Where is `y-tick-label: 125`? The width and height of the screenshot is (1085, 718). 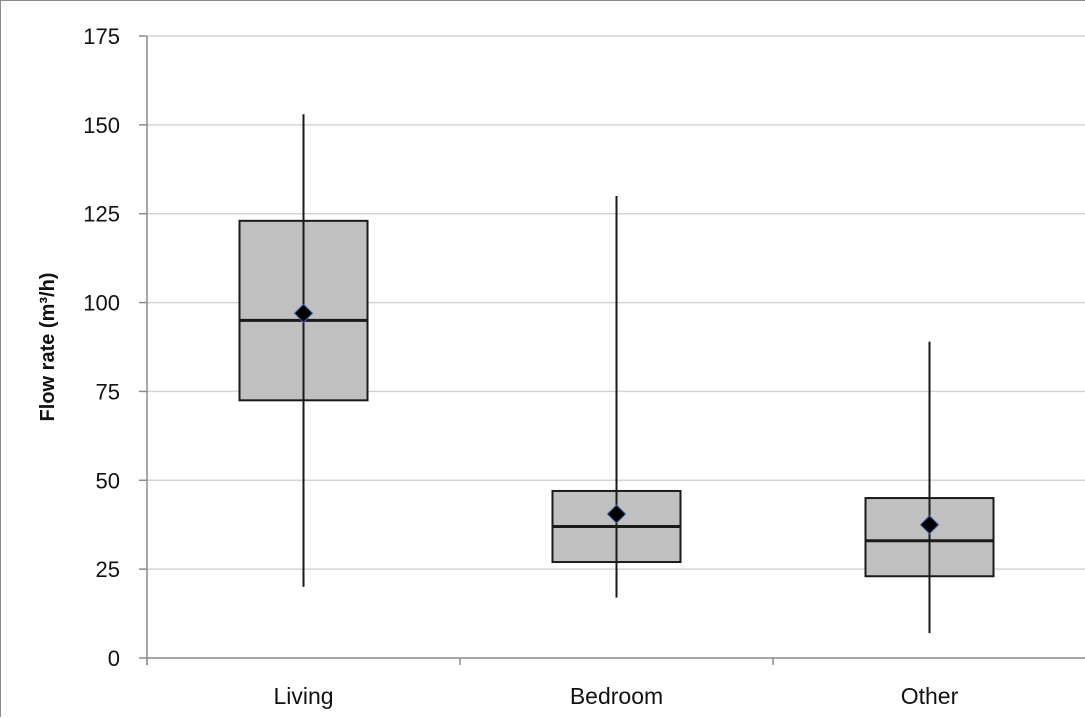
y-tick-label: 125 is located at coordinates (101, 214).